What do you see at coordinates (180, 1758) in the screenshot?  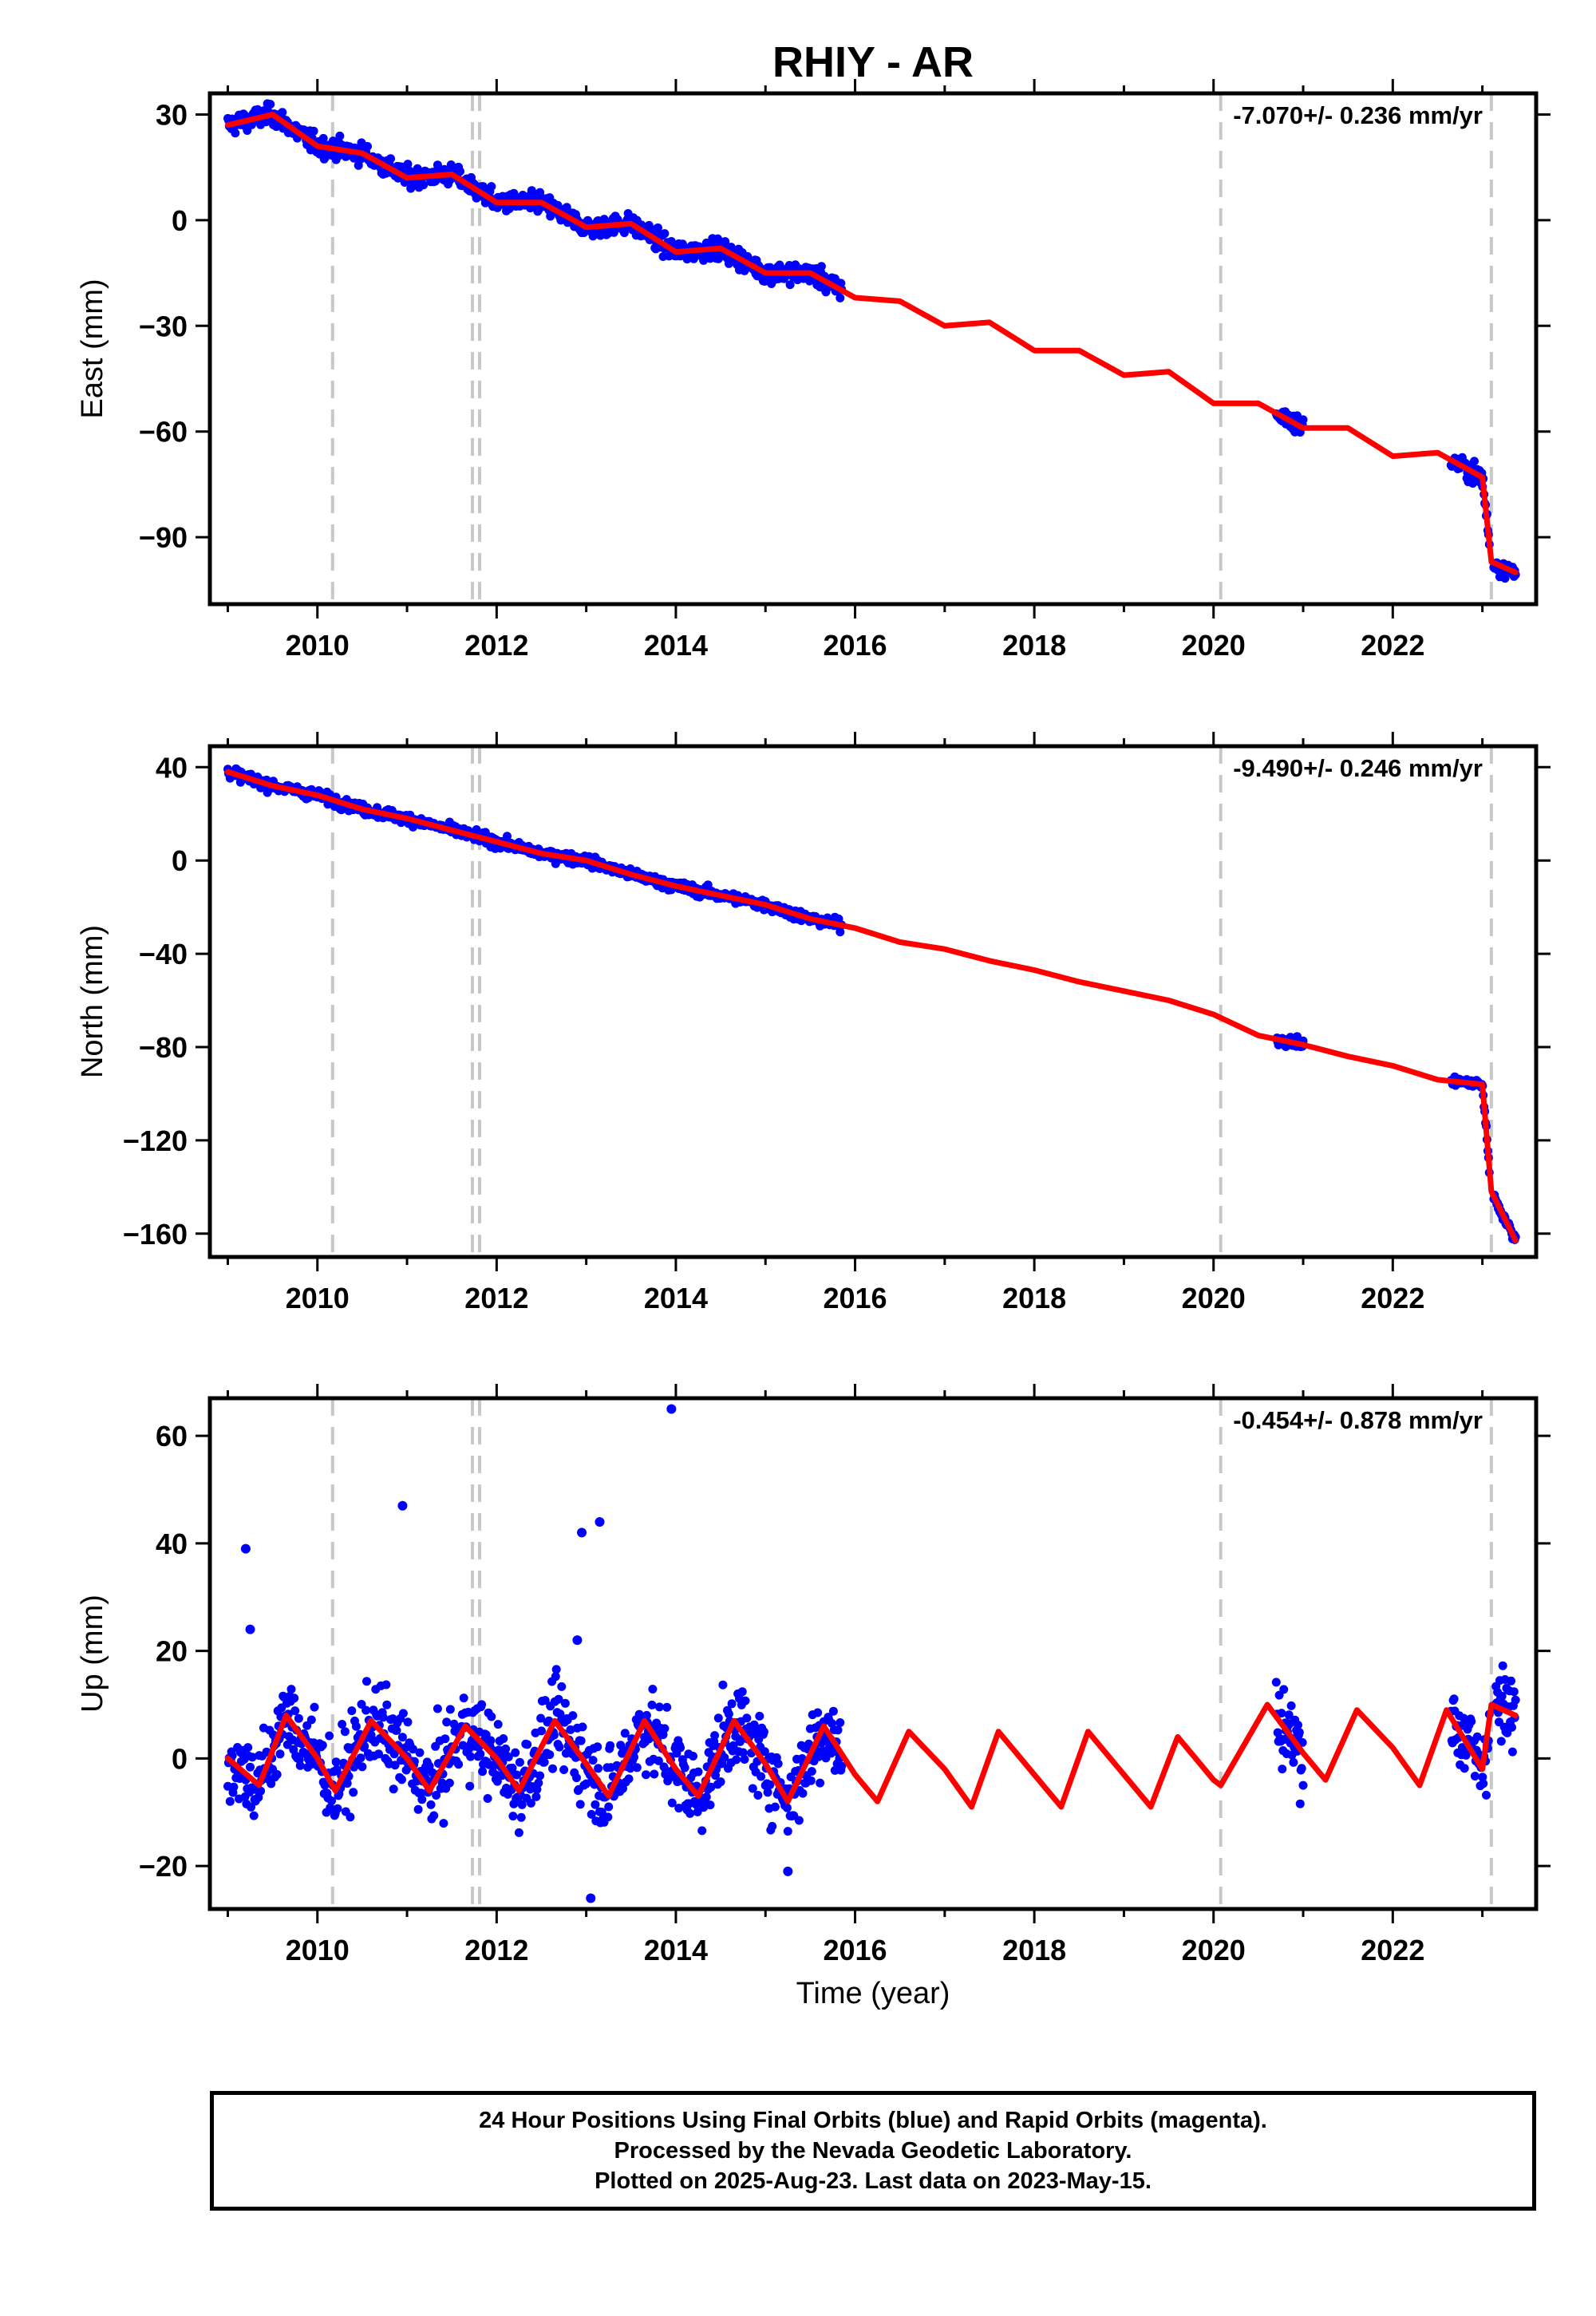 I see `y-tick-label: 0` at bounding box center [180, 1758].